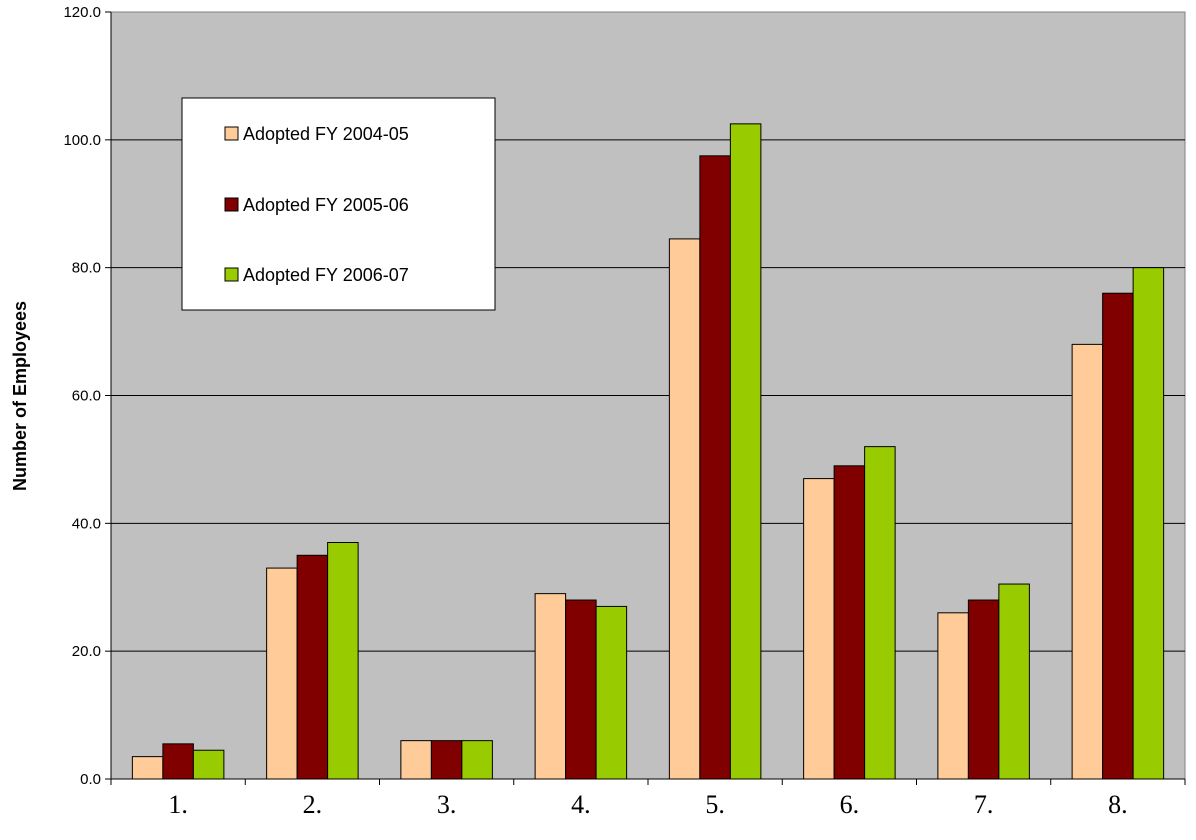  Describe the element at coordinates (581, 804) in the screenshot. I see `x-tick-label: 4.` at that location.